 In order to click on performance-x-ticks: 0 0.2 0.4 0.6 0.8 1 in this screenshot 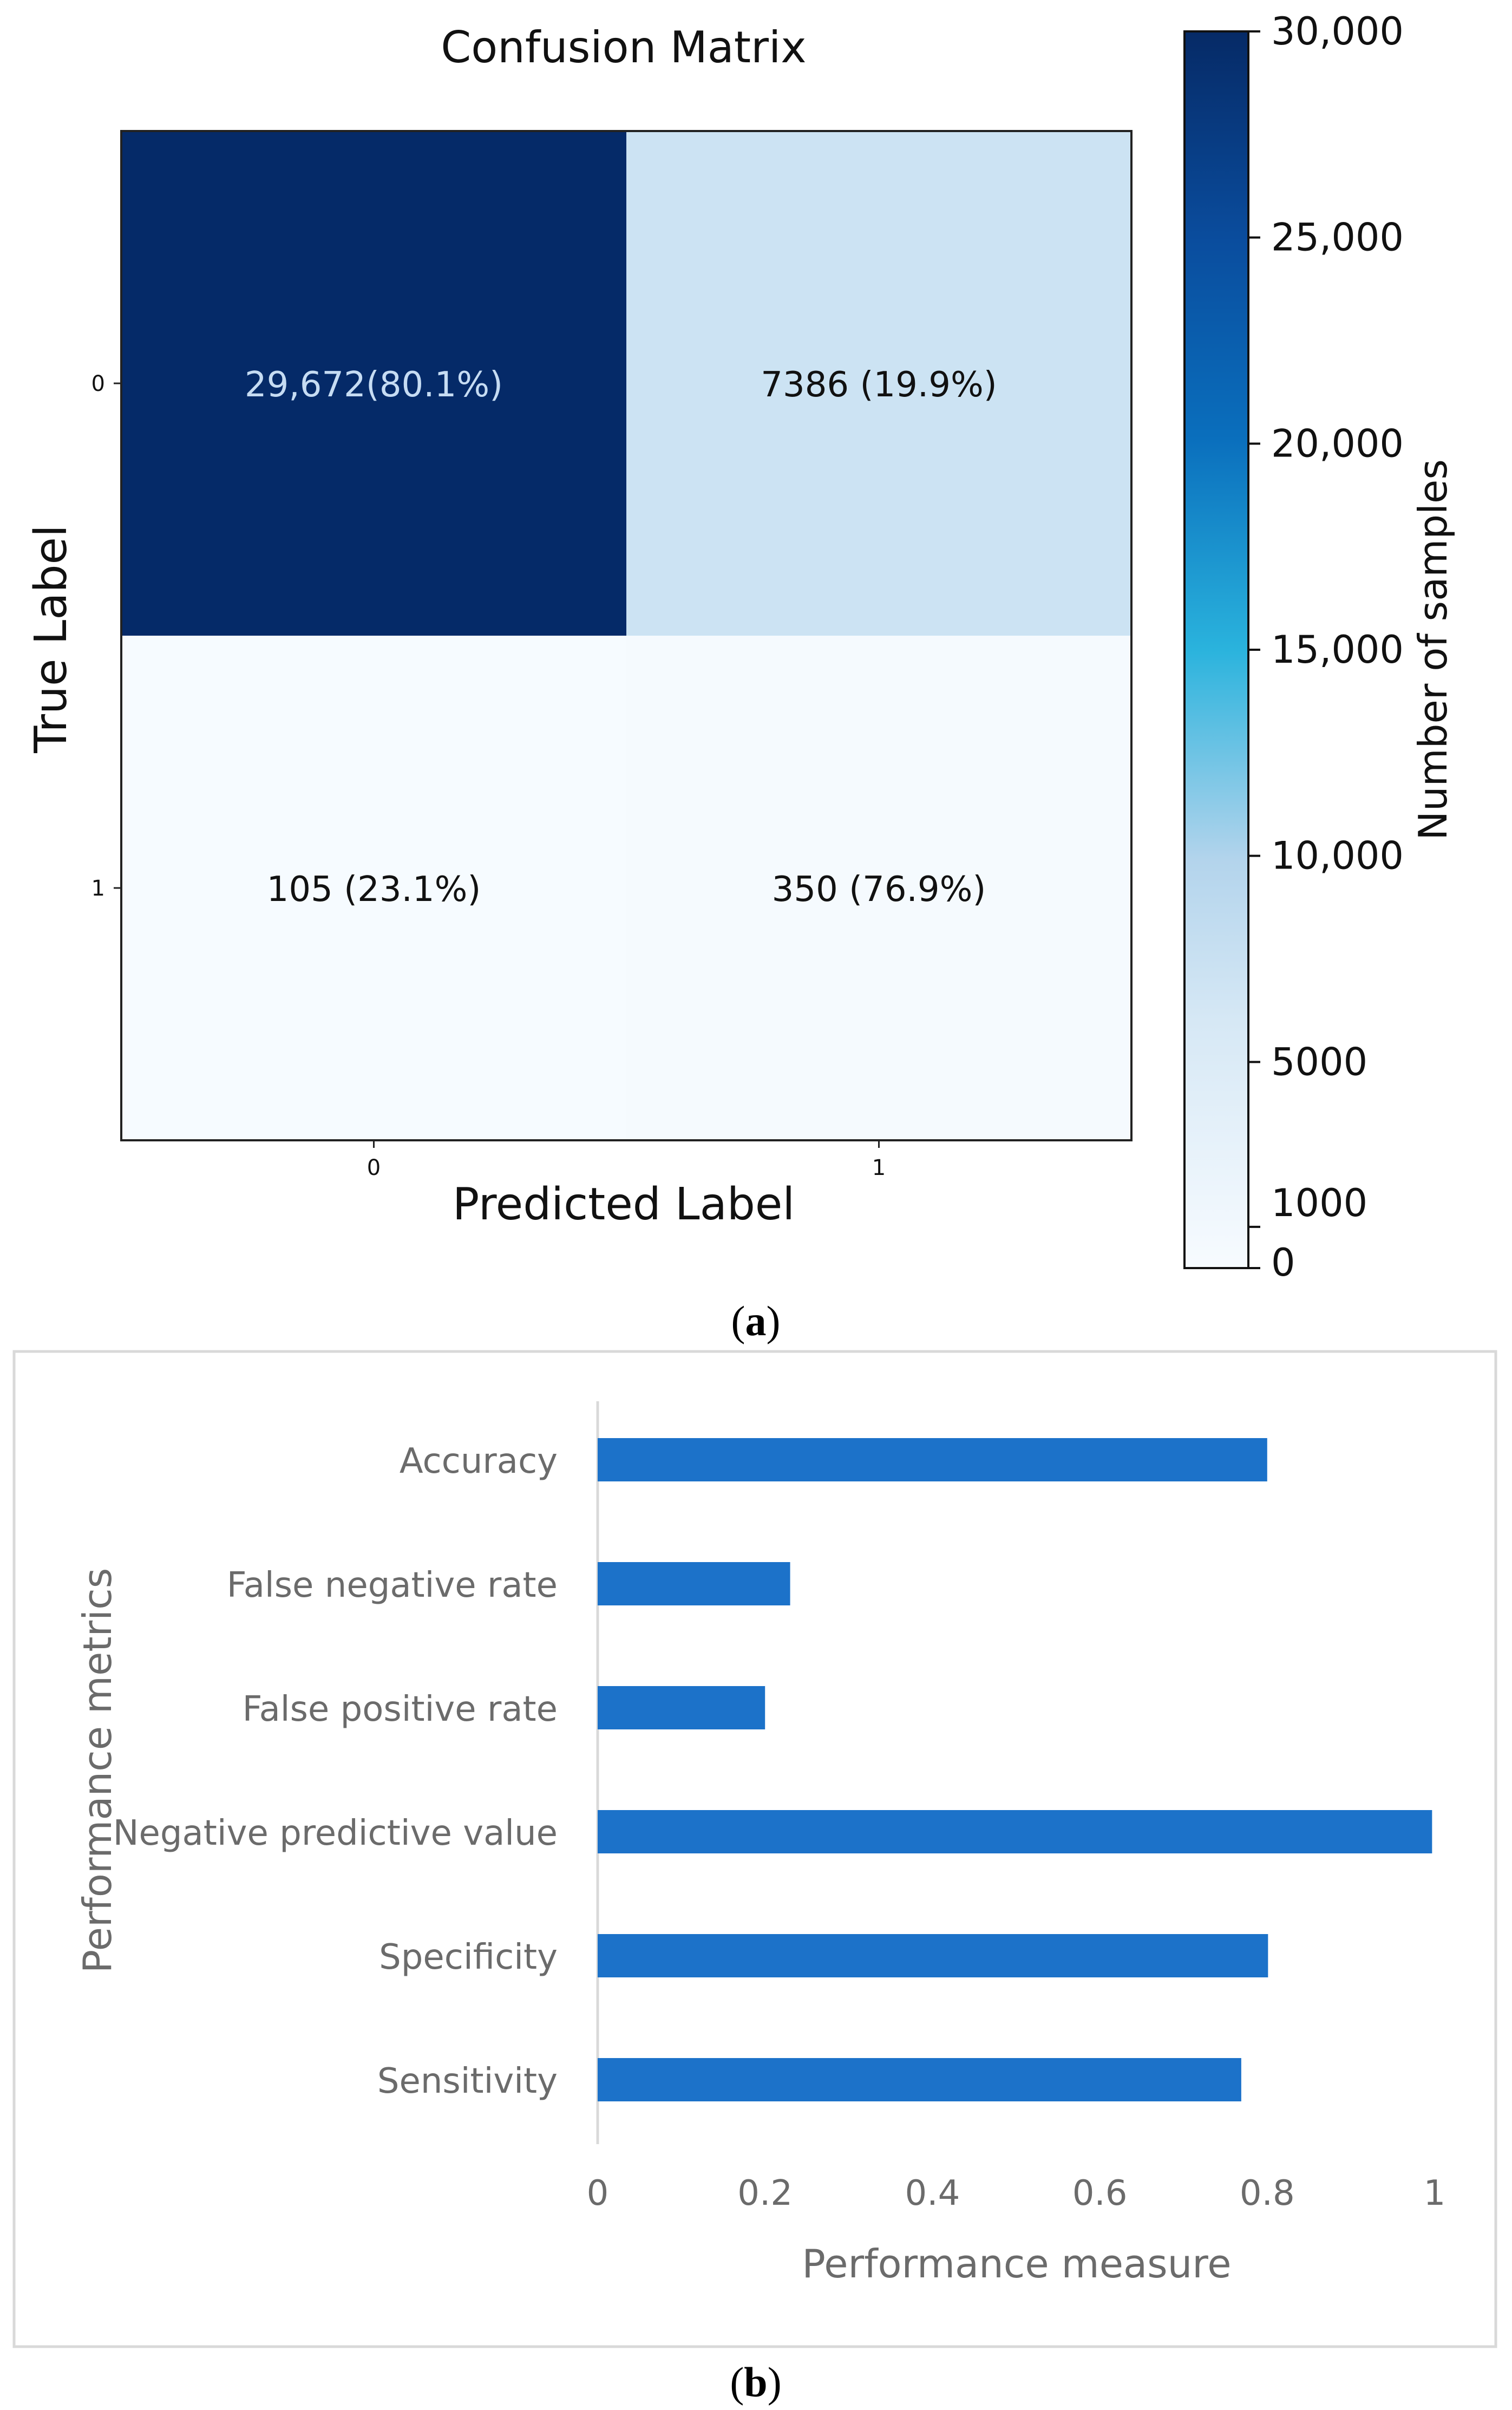, I will do `click(1016, 2193)`.